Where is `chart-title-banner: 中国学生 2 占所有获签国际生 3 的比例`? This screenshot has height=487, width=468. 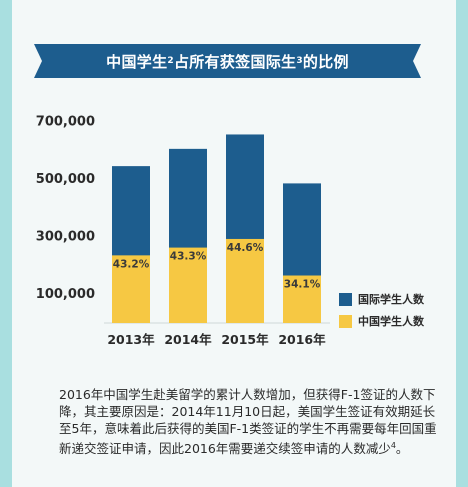 chart-title-banner: 中国学生 2 占所有获签国际生 3 的比例 is located at coordinates (227, 61).